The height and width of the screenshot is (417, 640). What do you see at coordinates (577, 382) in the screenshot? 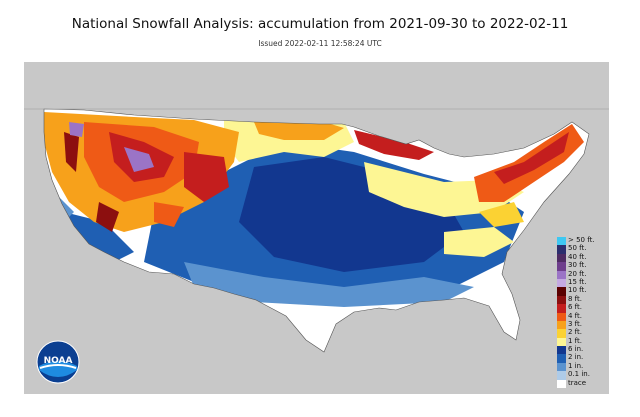
I see `legend-label: trace` at bounding box center [577, 382].